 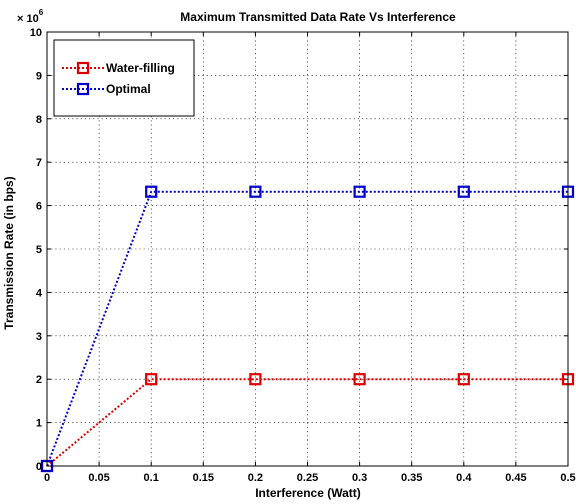 I want to click on x-tick-label: 0.4, so click(x=464, y=478).